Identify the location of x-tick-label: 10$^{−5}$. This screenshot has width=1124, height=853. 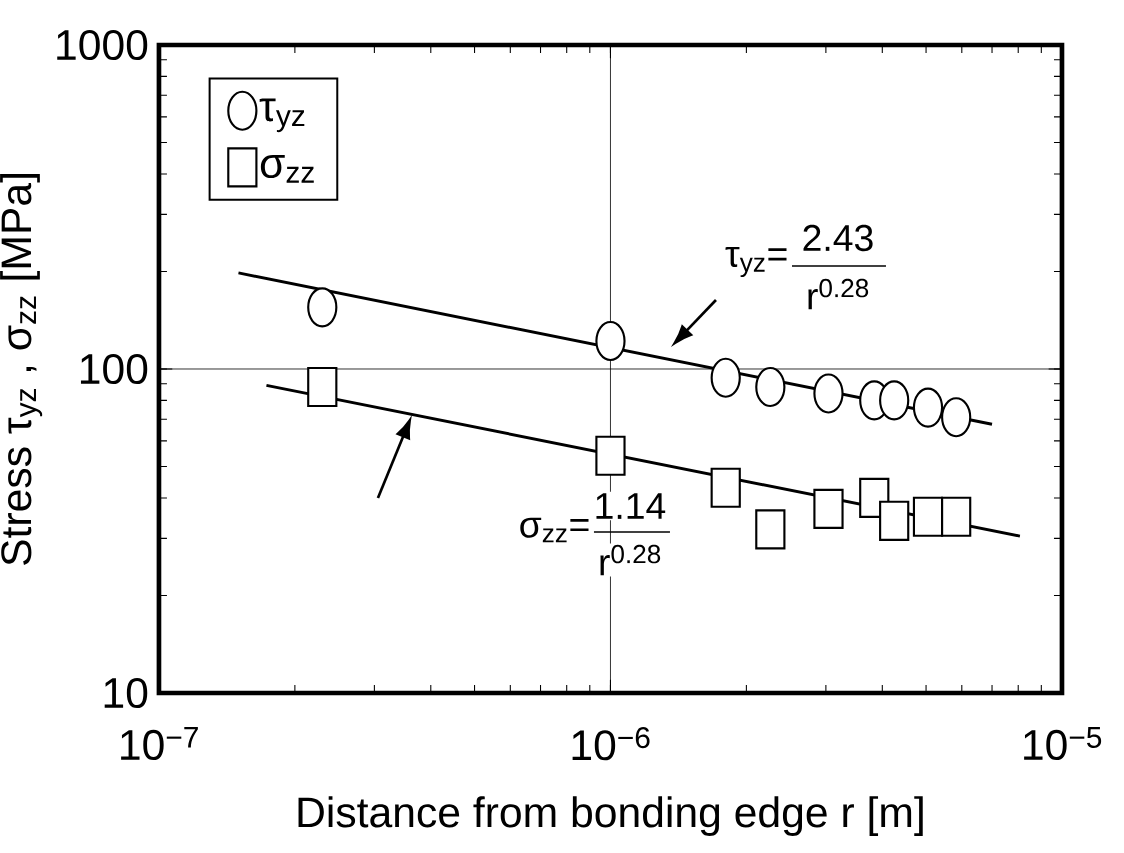
(1063, 744).